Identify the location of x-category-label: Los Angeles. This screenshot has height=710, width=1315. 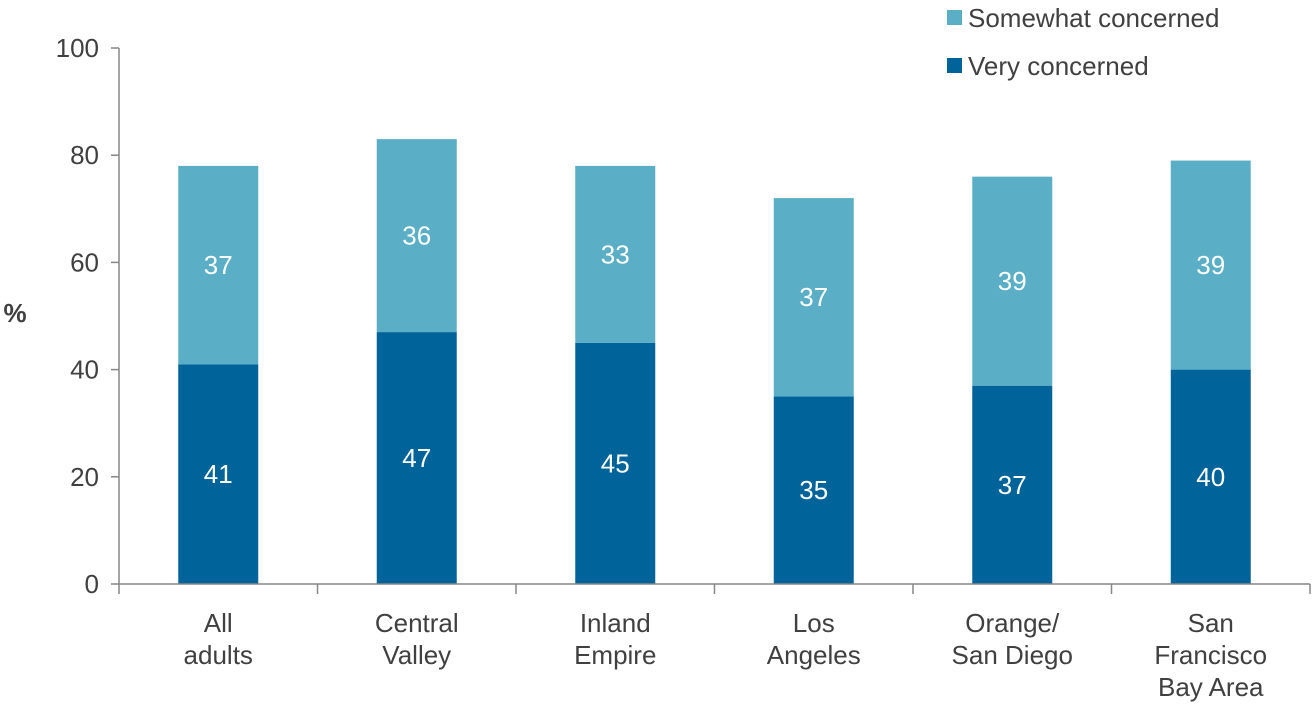
(814, 639).